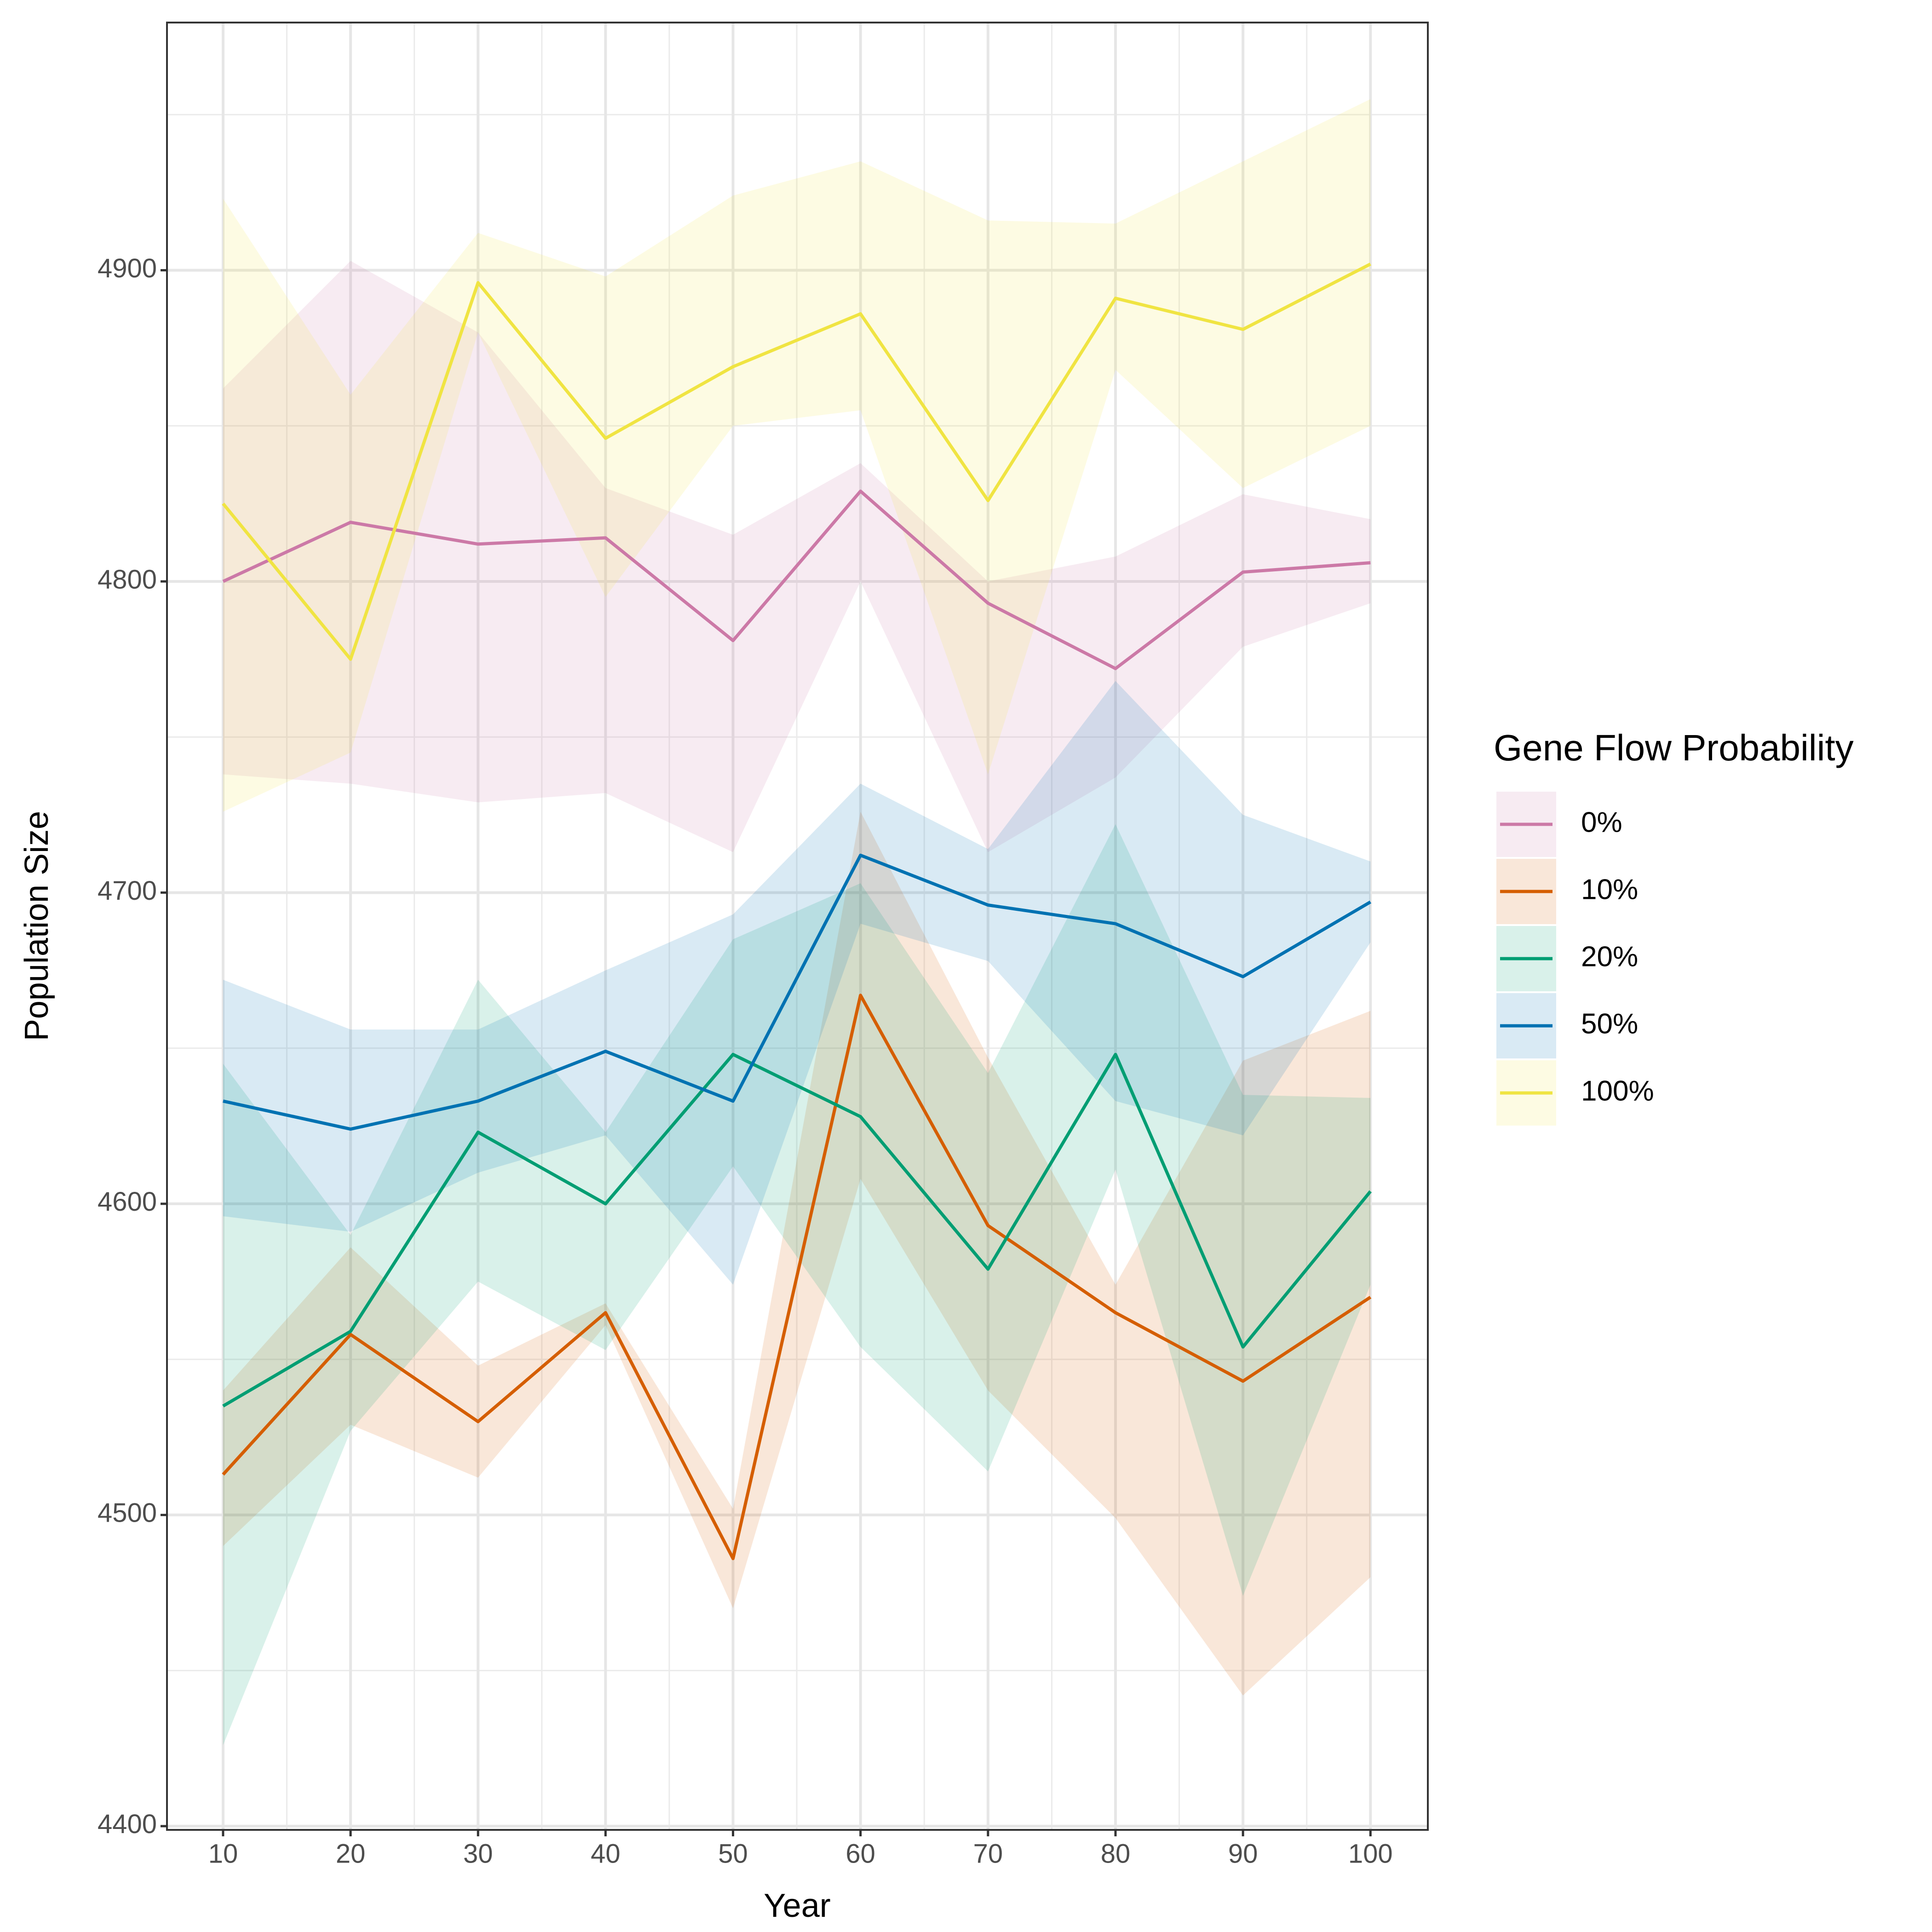 This screenshot has height=1932, width=1932. What do you see at coordinates (1116, 1854) in the screenshot?
I see `x-tick-label: 80` at bounding box center [1116, 1854].